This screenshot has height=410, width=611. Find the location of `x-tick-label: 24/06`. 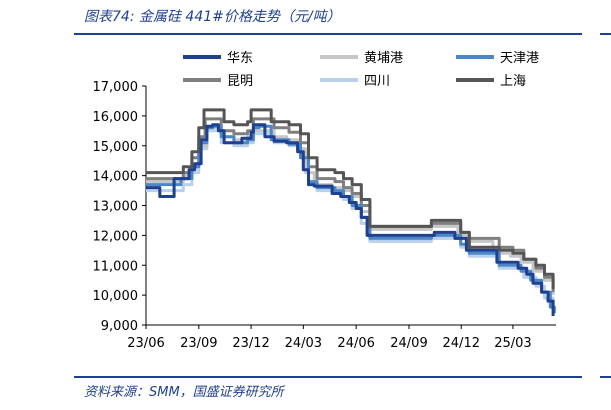

x-tick-label: 24/06 is located at coordinates (355, 343).